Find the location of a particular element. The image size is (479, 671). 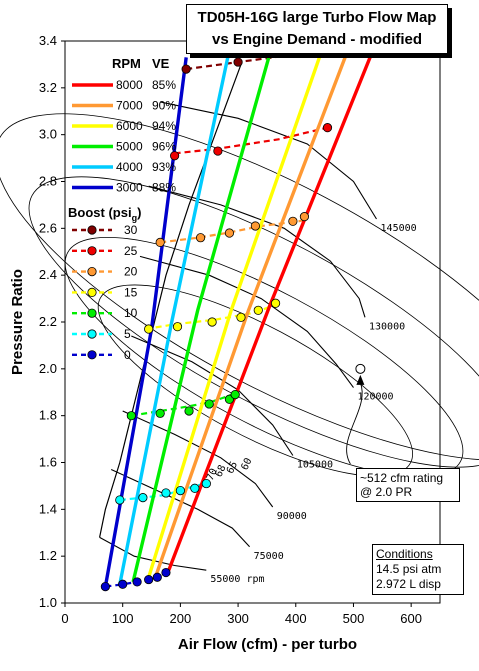

speed-line-label: 145000 is located at coordinates (399, 228).